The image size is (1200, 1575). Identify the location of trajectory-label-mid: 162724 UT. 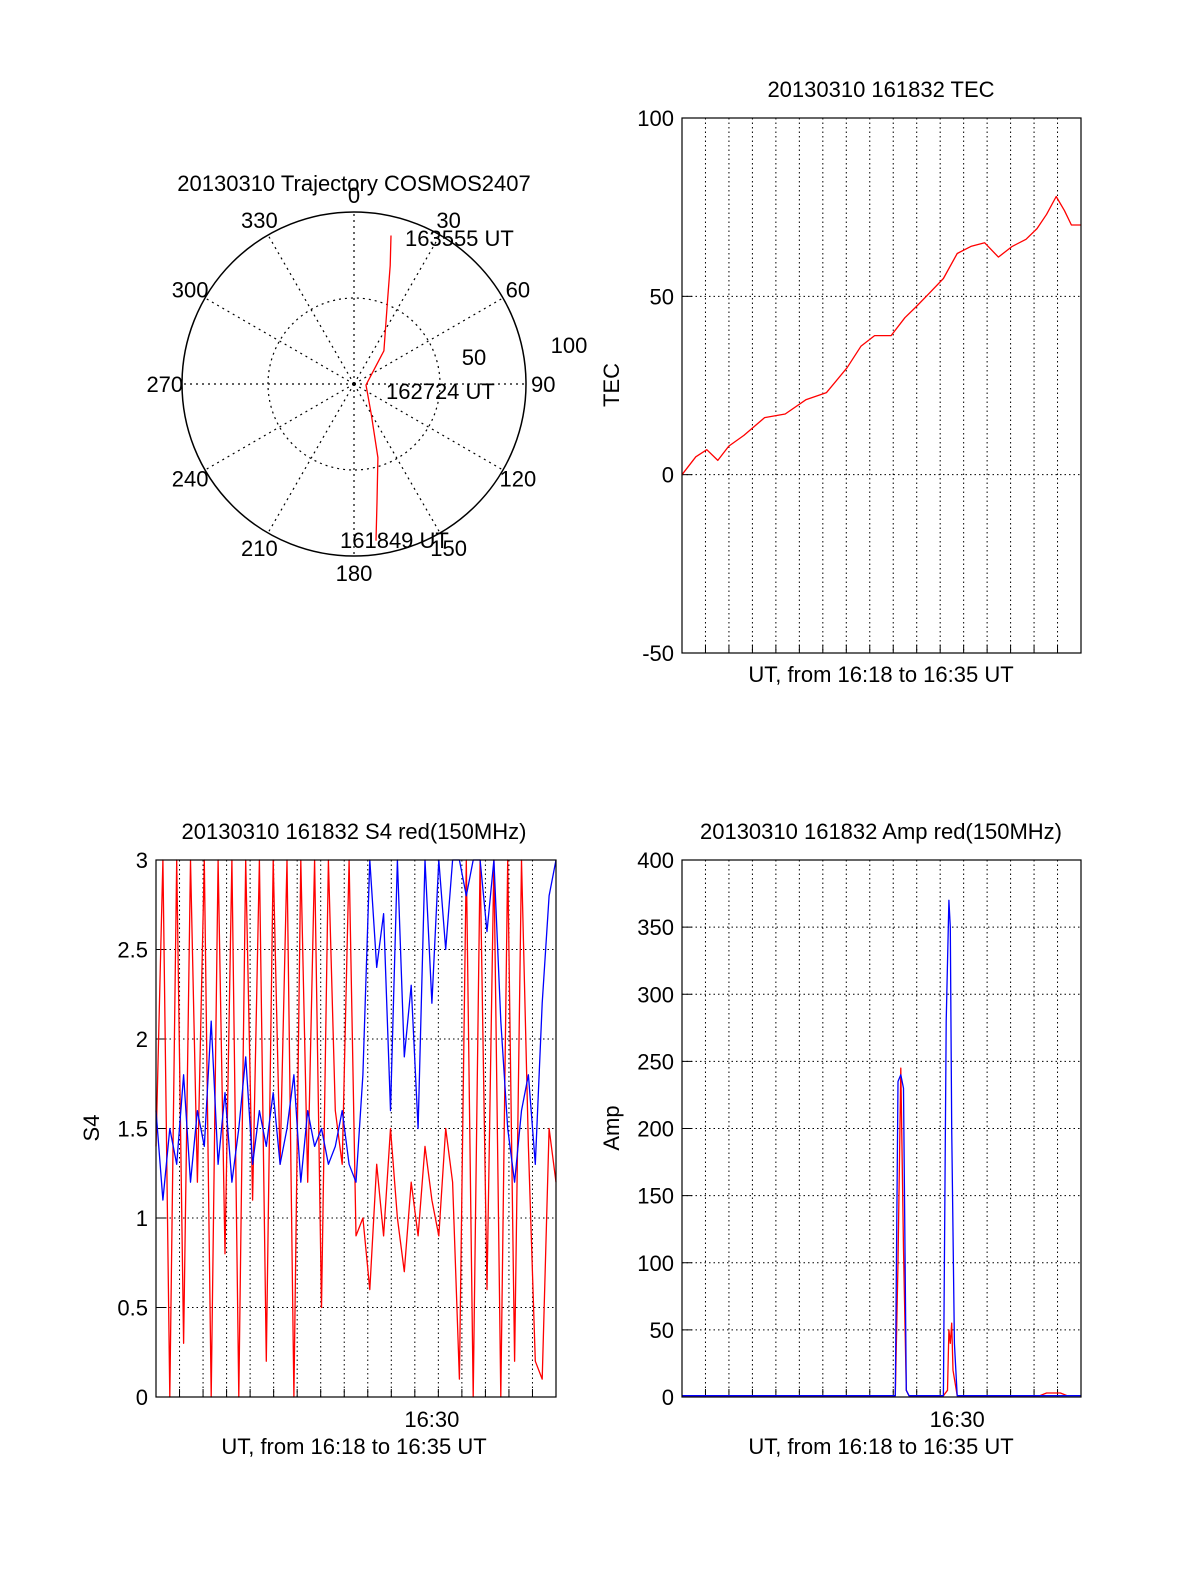
(440, 391).